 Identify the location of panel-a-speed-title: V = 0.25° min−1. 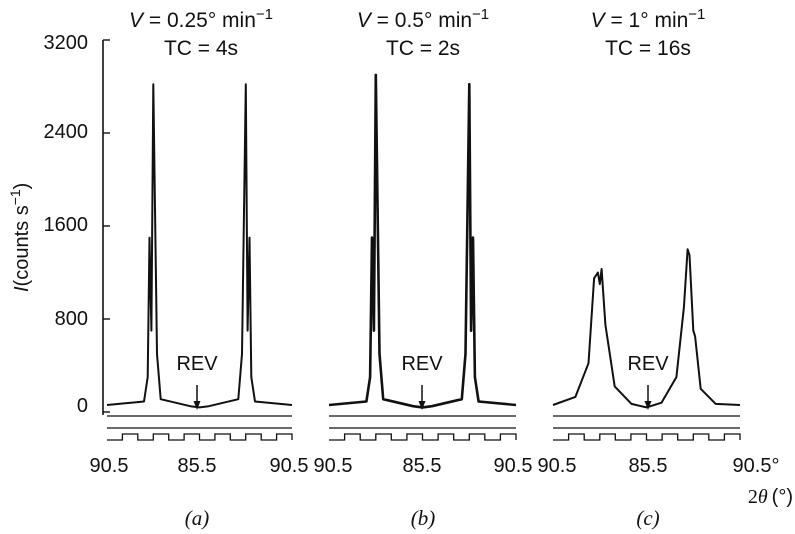
(201, 19).